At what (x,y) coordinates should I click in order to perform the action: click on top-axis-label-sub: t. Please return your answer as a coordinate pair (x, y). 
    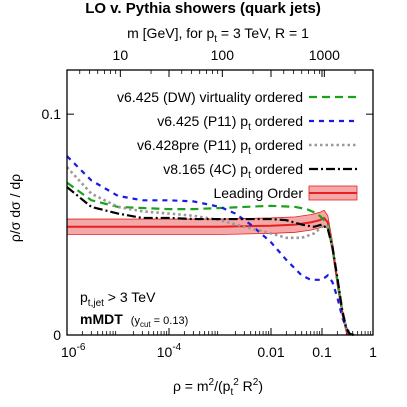
    Looking at the image, I should click on (215, 39).